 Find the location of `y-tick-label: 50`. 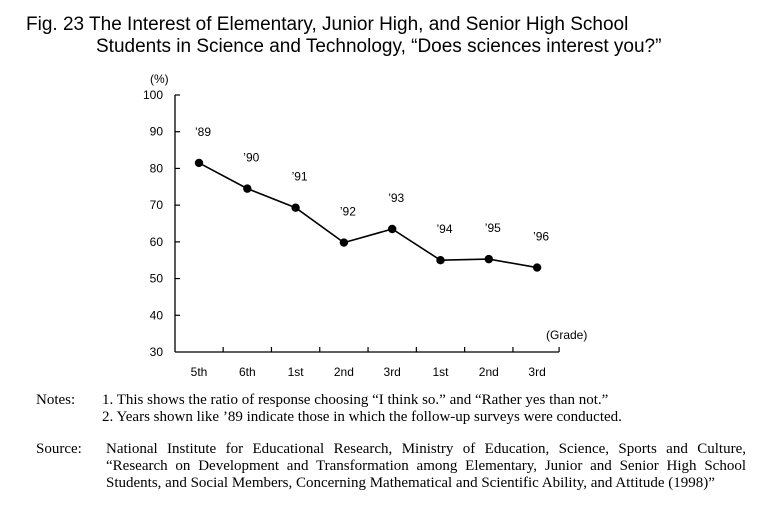

y-tick-label: 50 is located at coordinates (157, 279).